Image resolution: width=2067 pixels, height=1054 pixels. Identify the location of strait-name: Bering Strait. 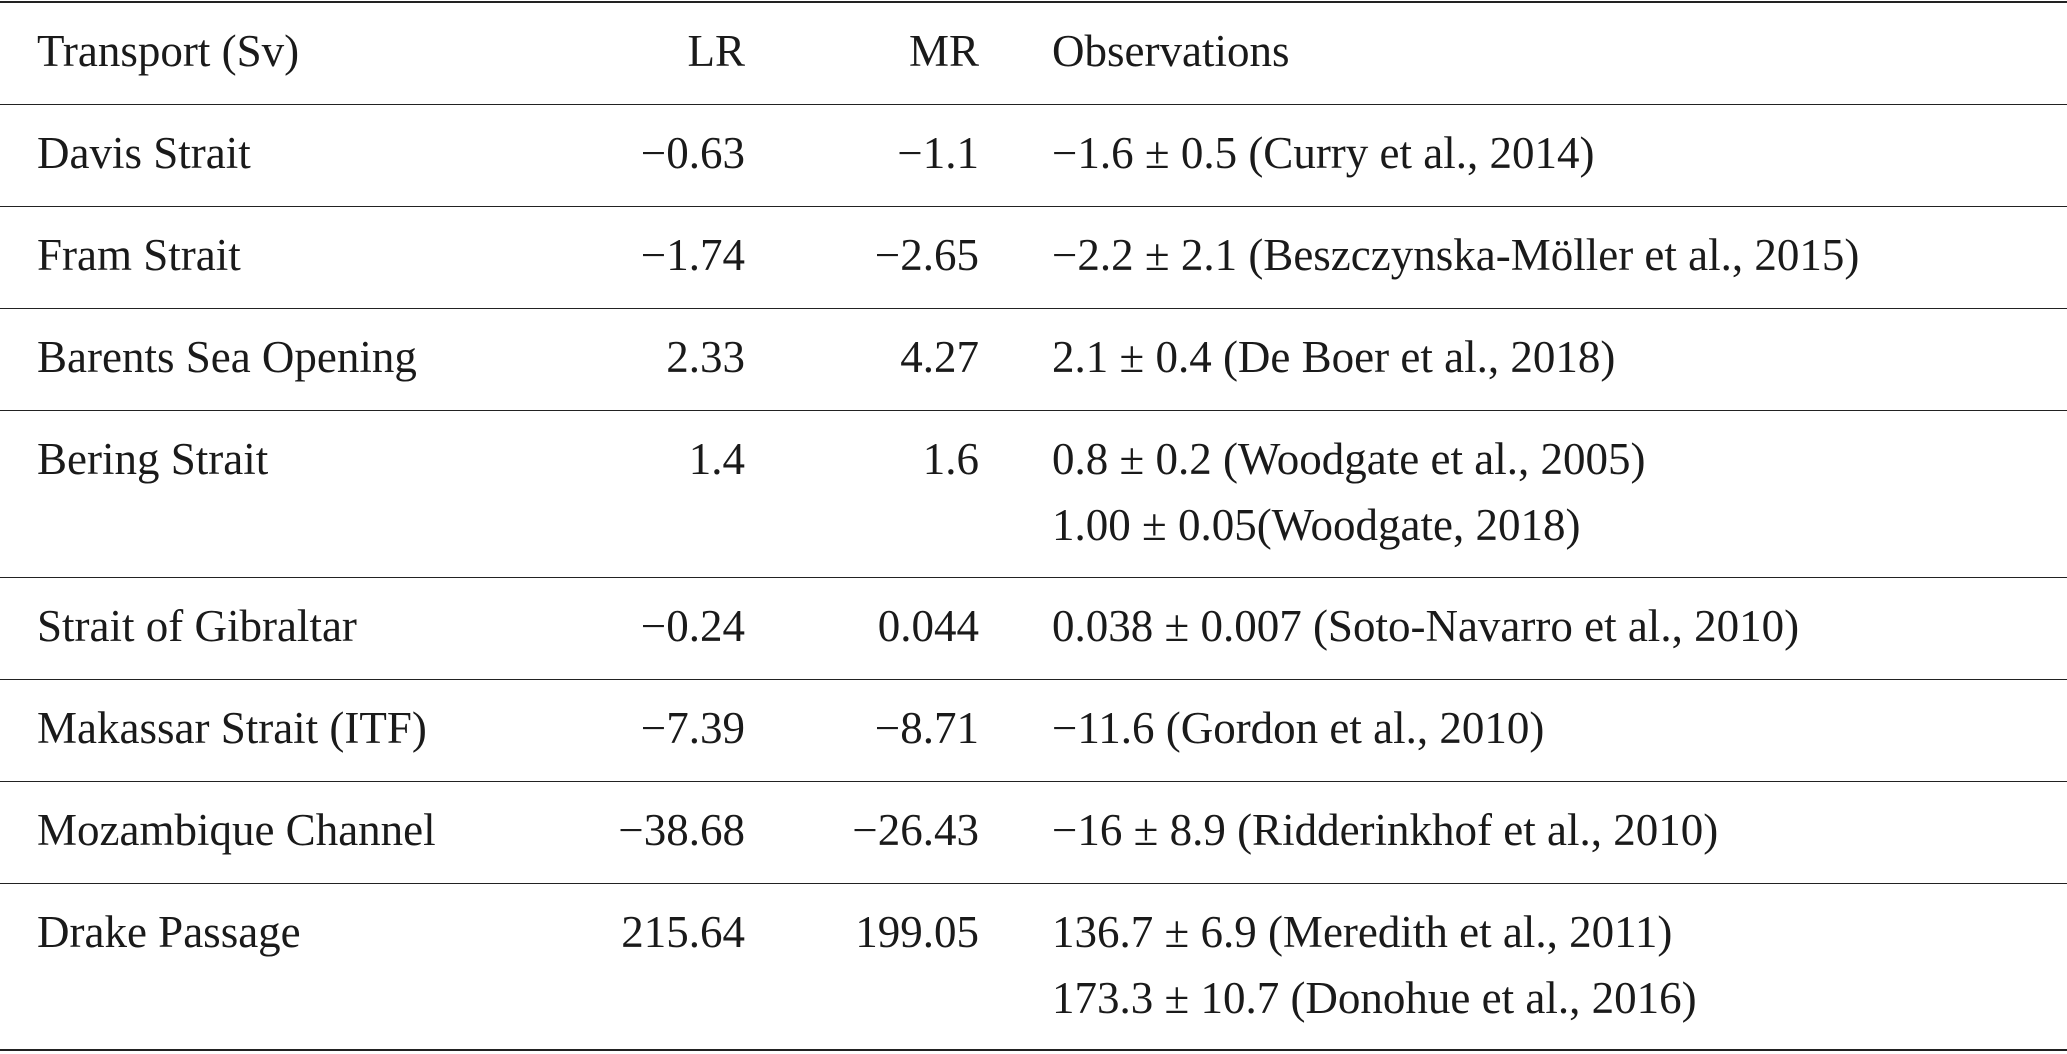
(153, 458).